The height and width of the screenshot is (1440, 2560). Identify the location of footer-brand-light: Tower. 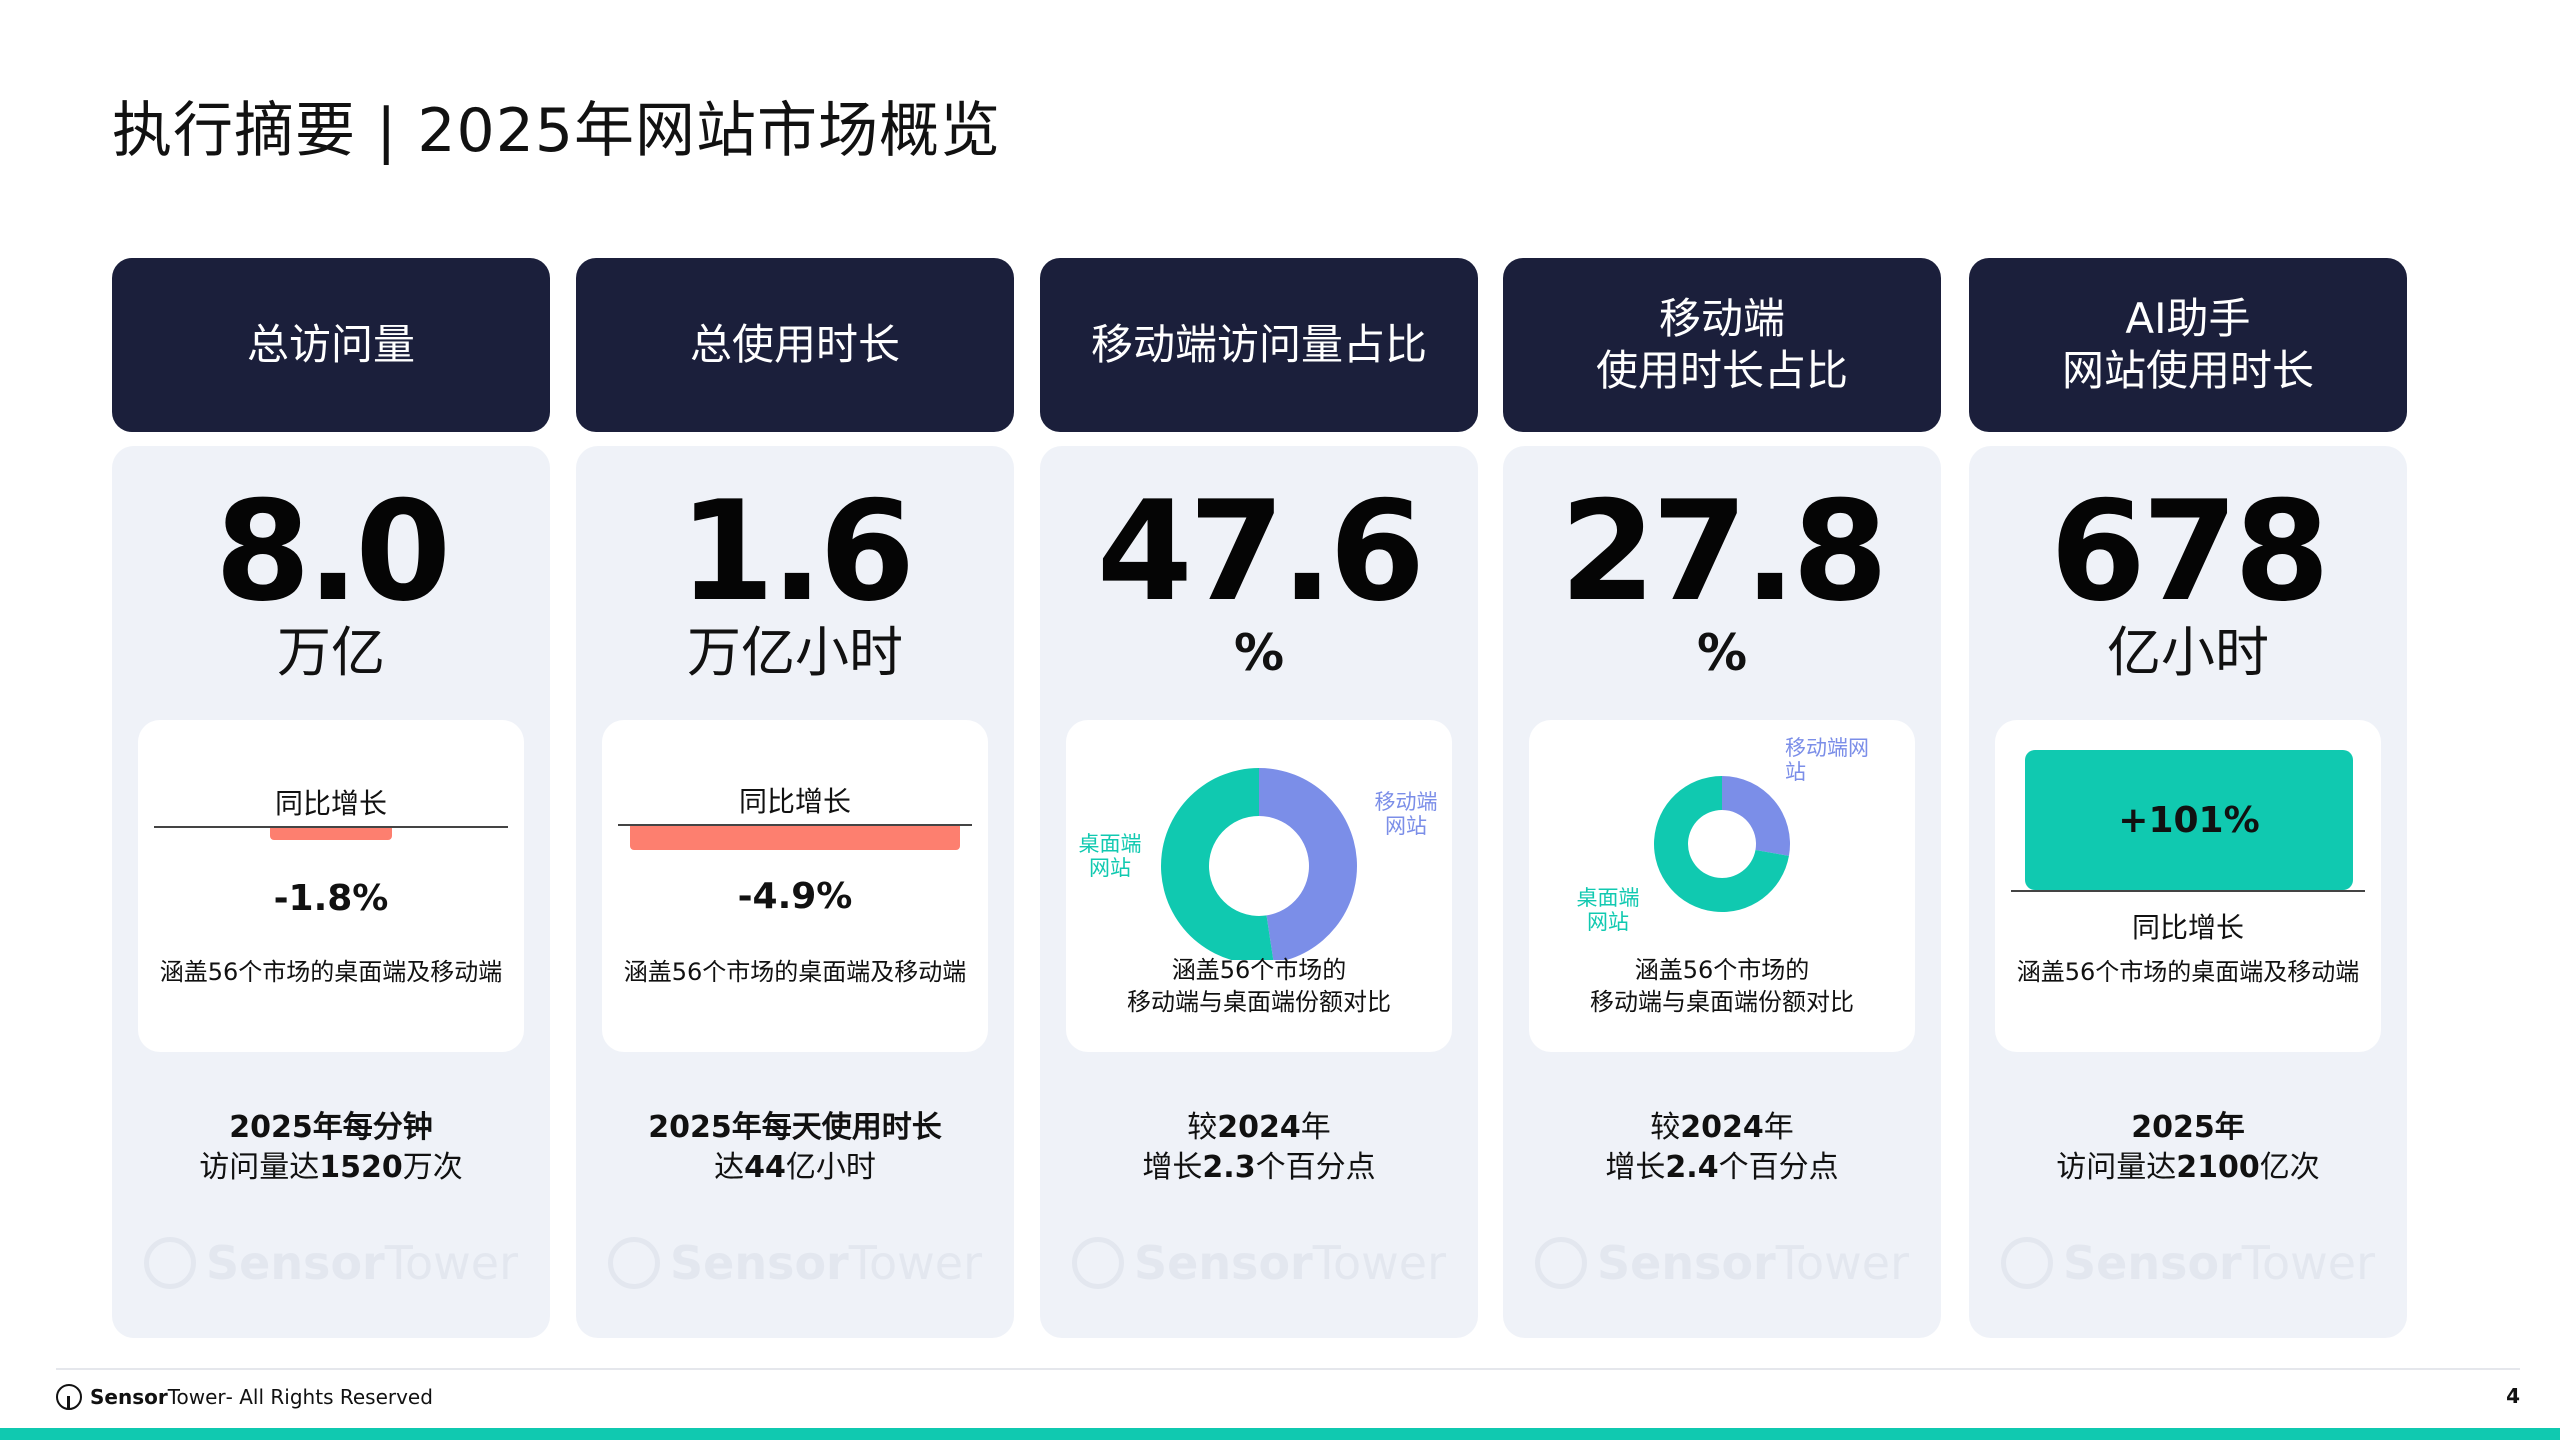
(196, 1397).